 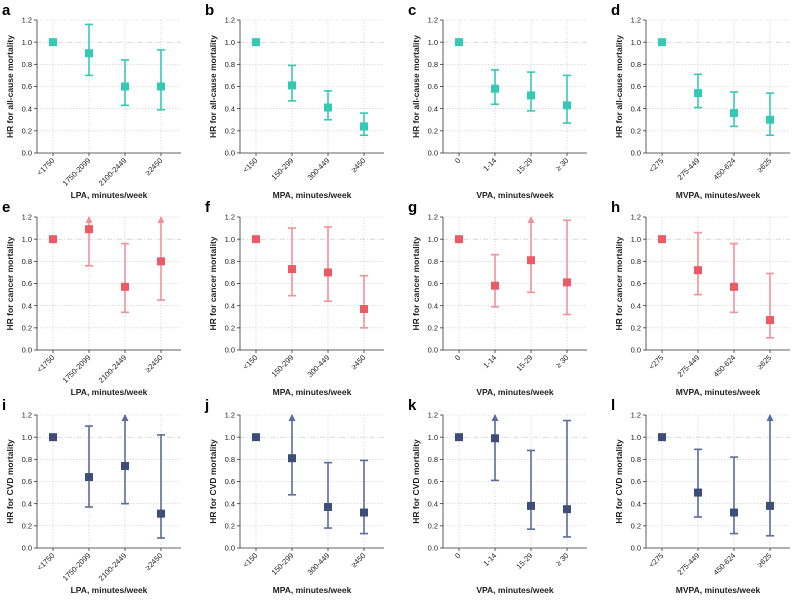 What do you see at coordinates (209, 10) in the screenshot?
I see `panel-letter: b` at bounding box center [209, 10].